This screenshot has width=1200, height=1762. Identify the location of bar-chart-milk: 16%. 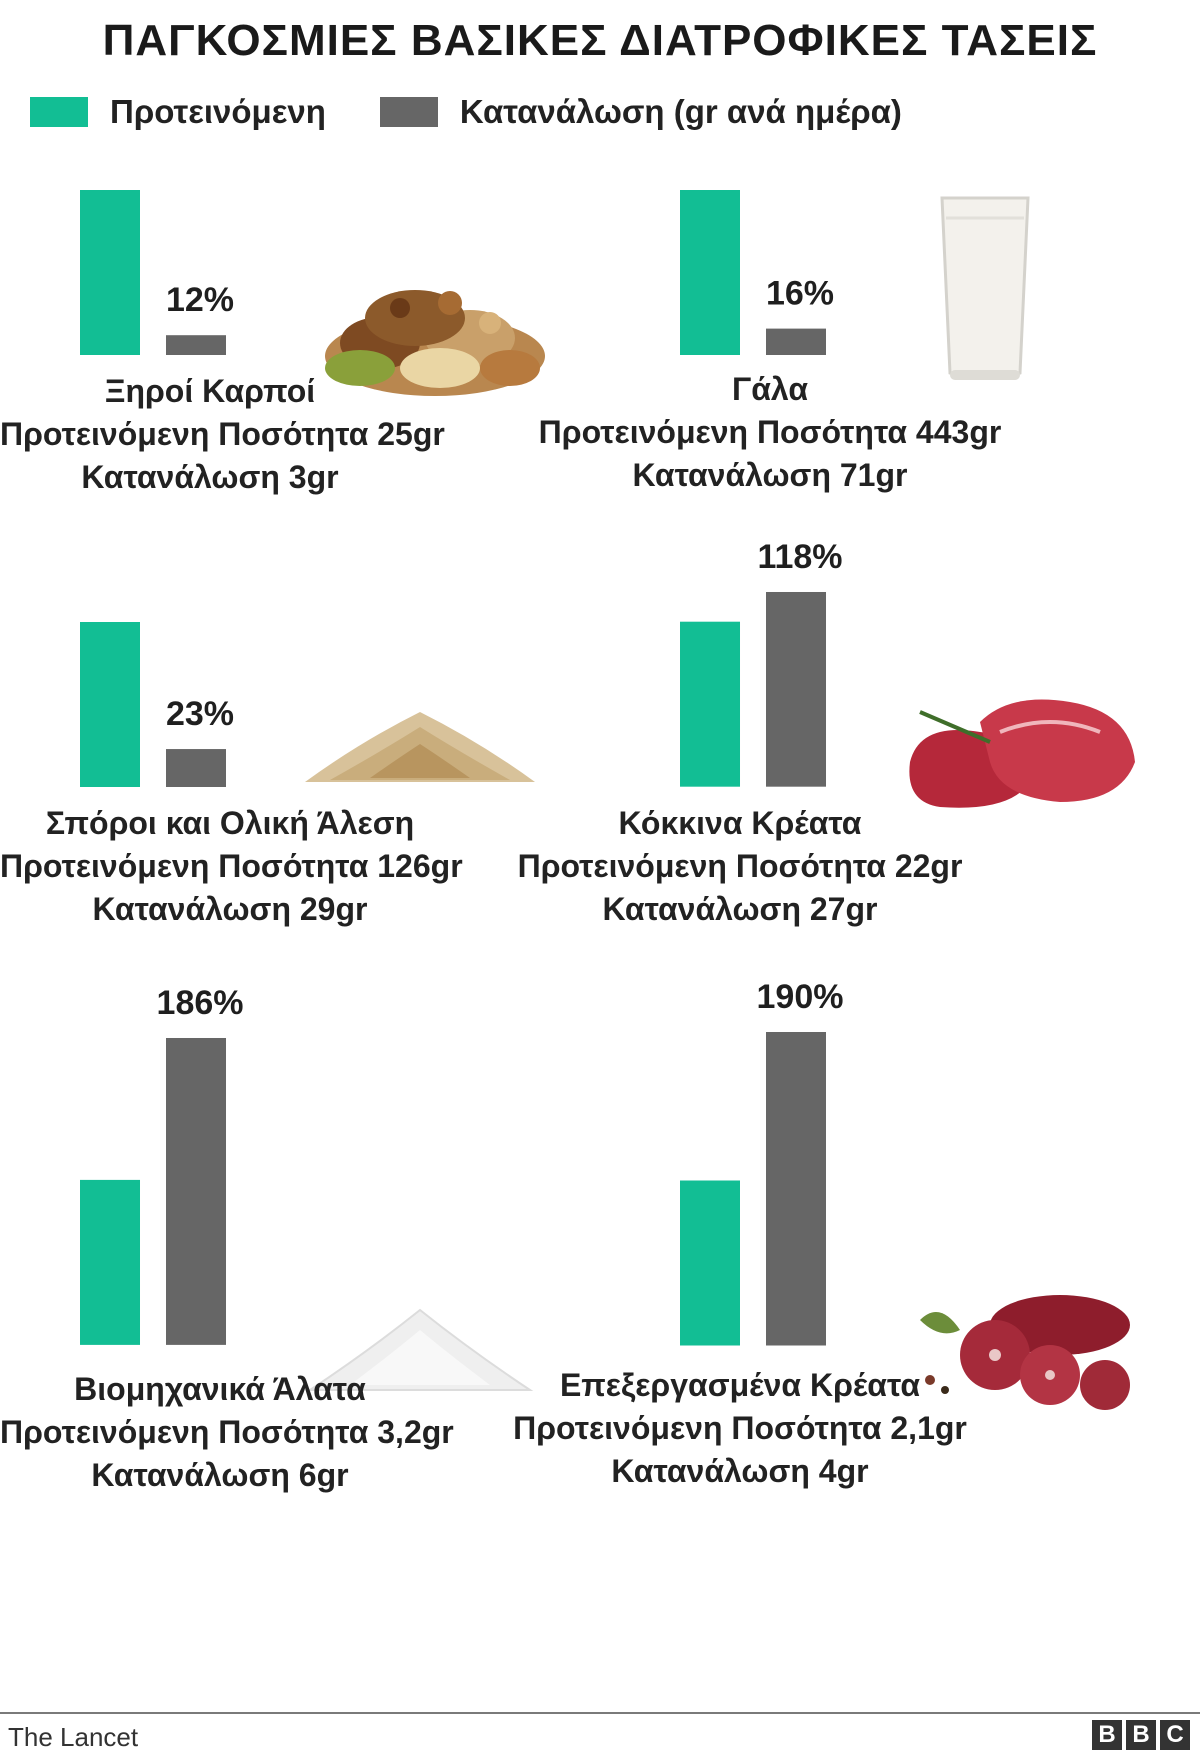
(757, 272).